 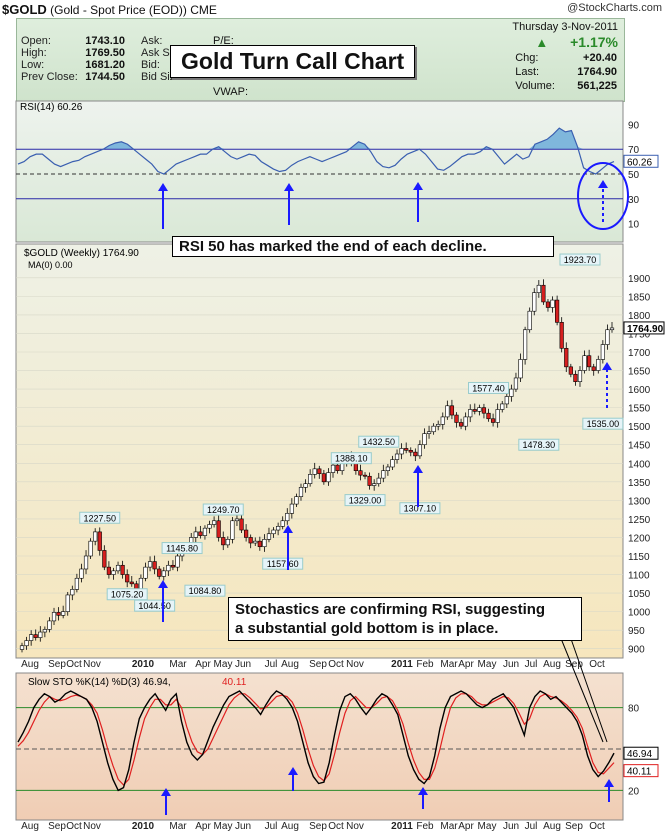 I want to click on stochastic-k-last: 46.94, so click(x=639, y=754).